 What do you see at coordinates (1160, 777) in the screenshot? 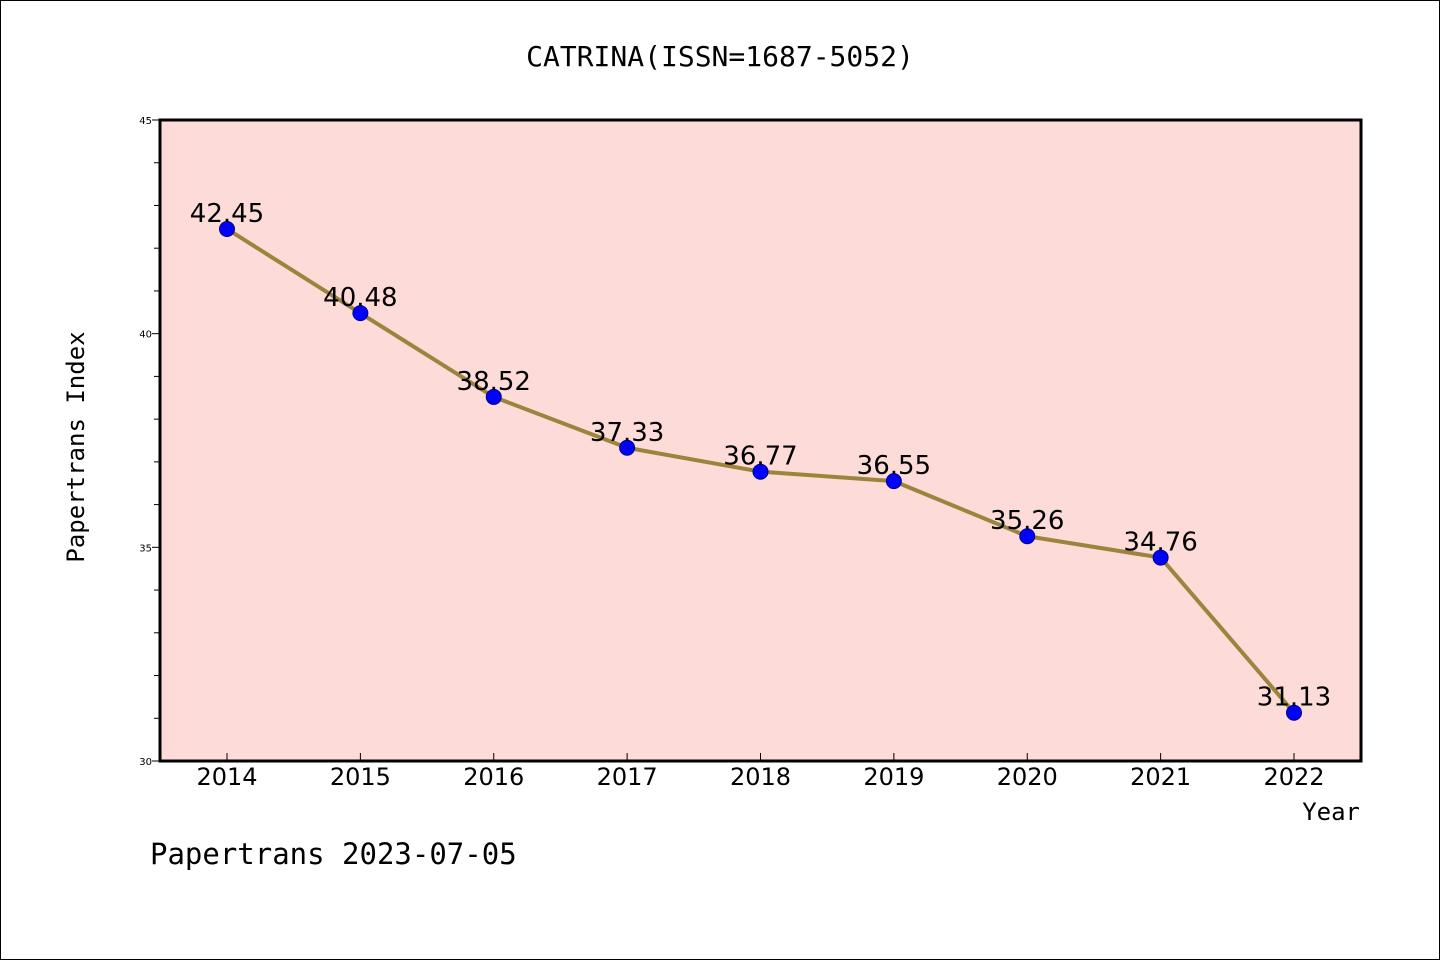
I see `x-tick-label: 2021` at bounding box center [1160, 777].